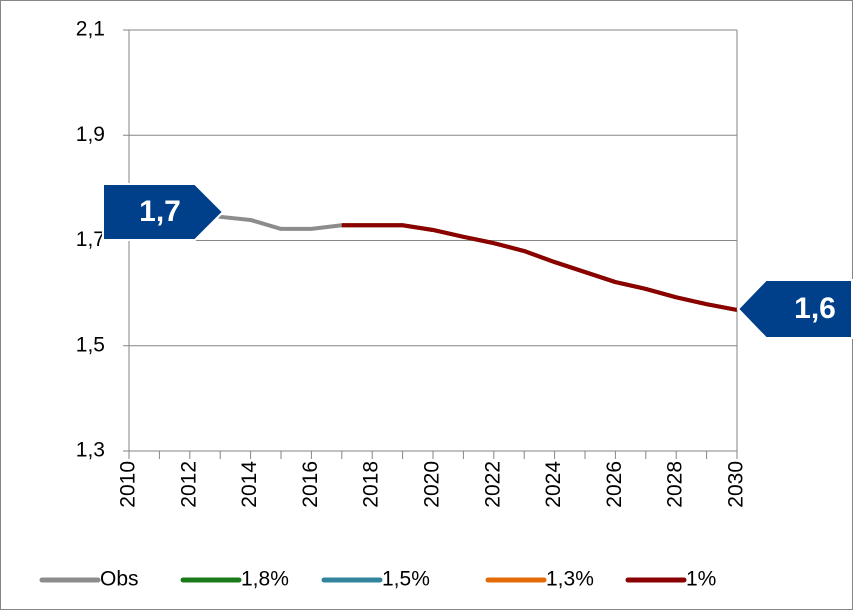  I want to click on series-line, so click(539, 267).